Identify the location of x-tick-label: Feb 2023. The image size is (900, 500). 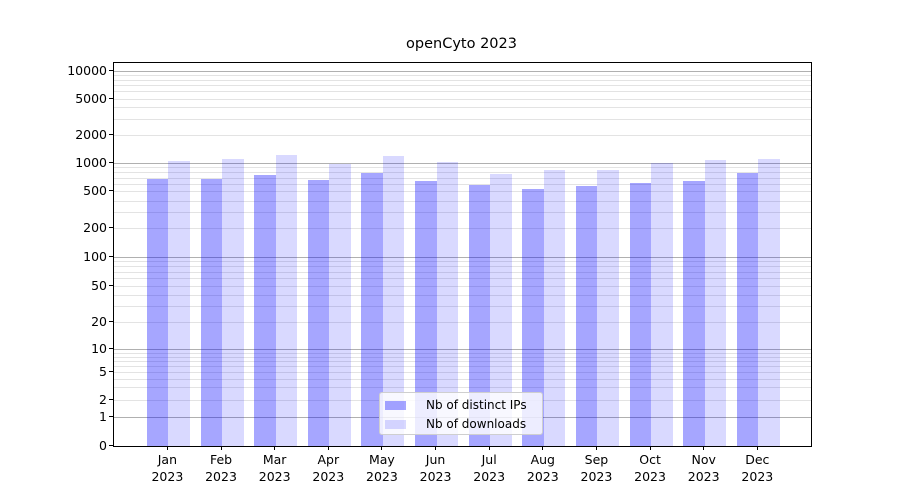
(221, 468).